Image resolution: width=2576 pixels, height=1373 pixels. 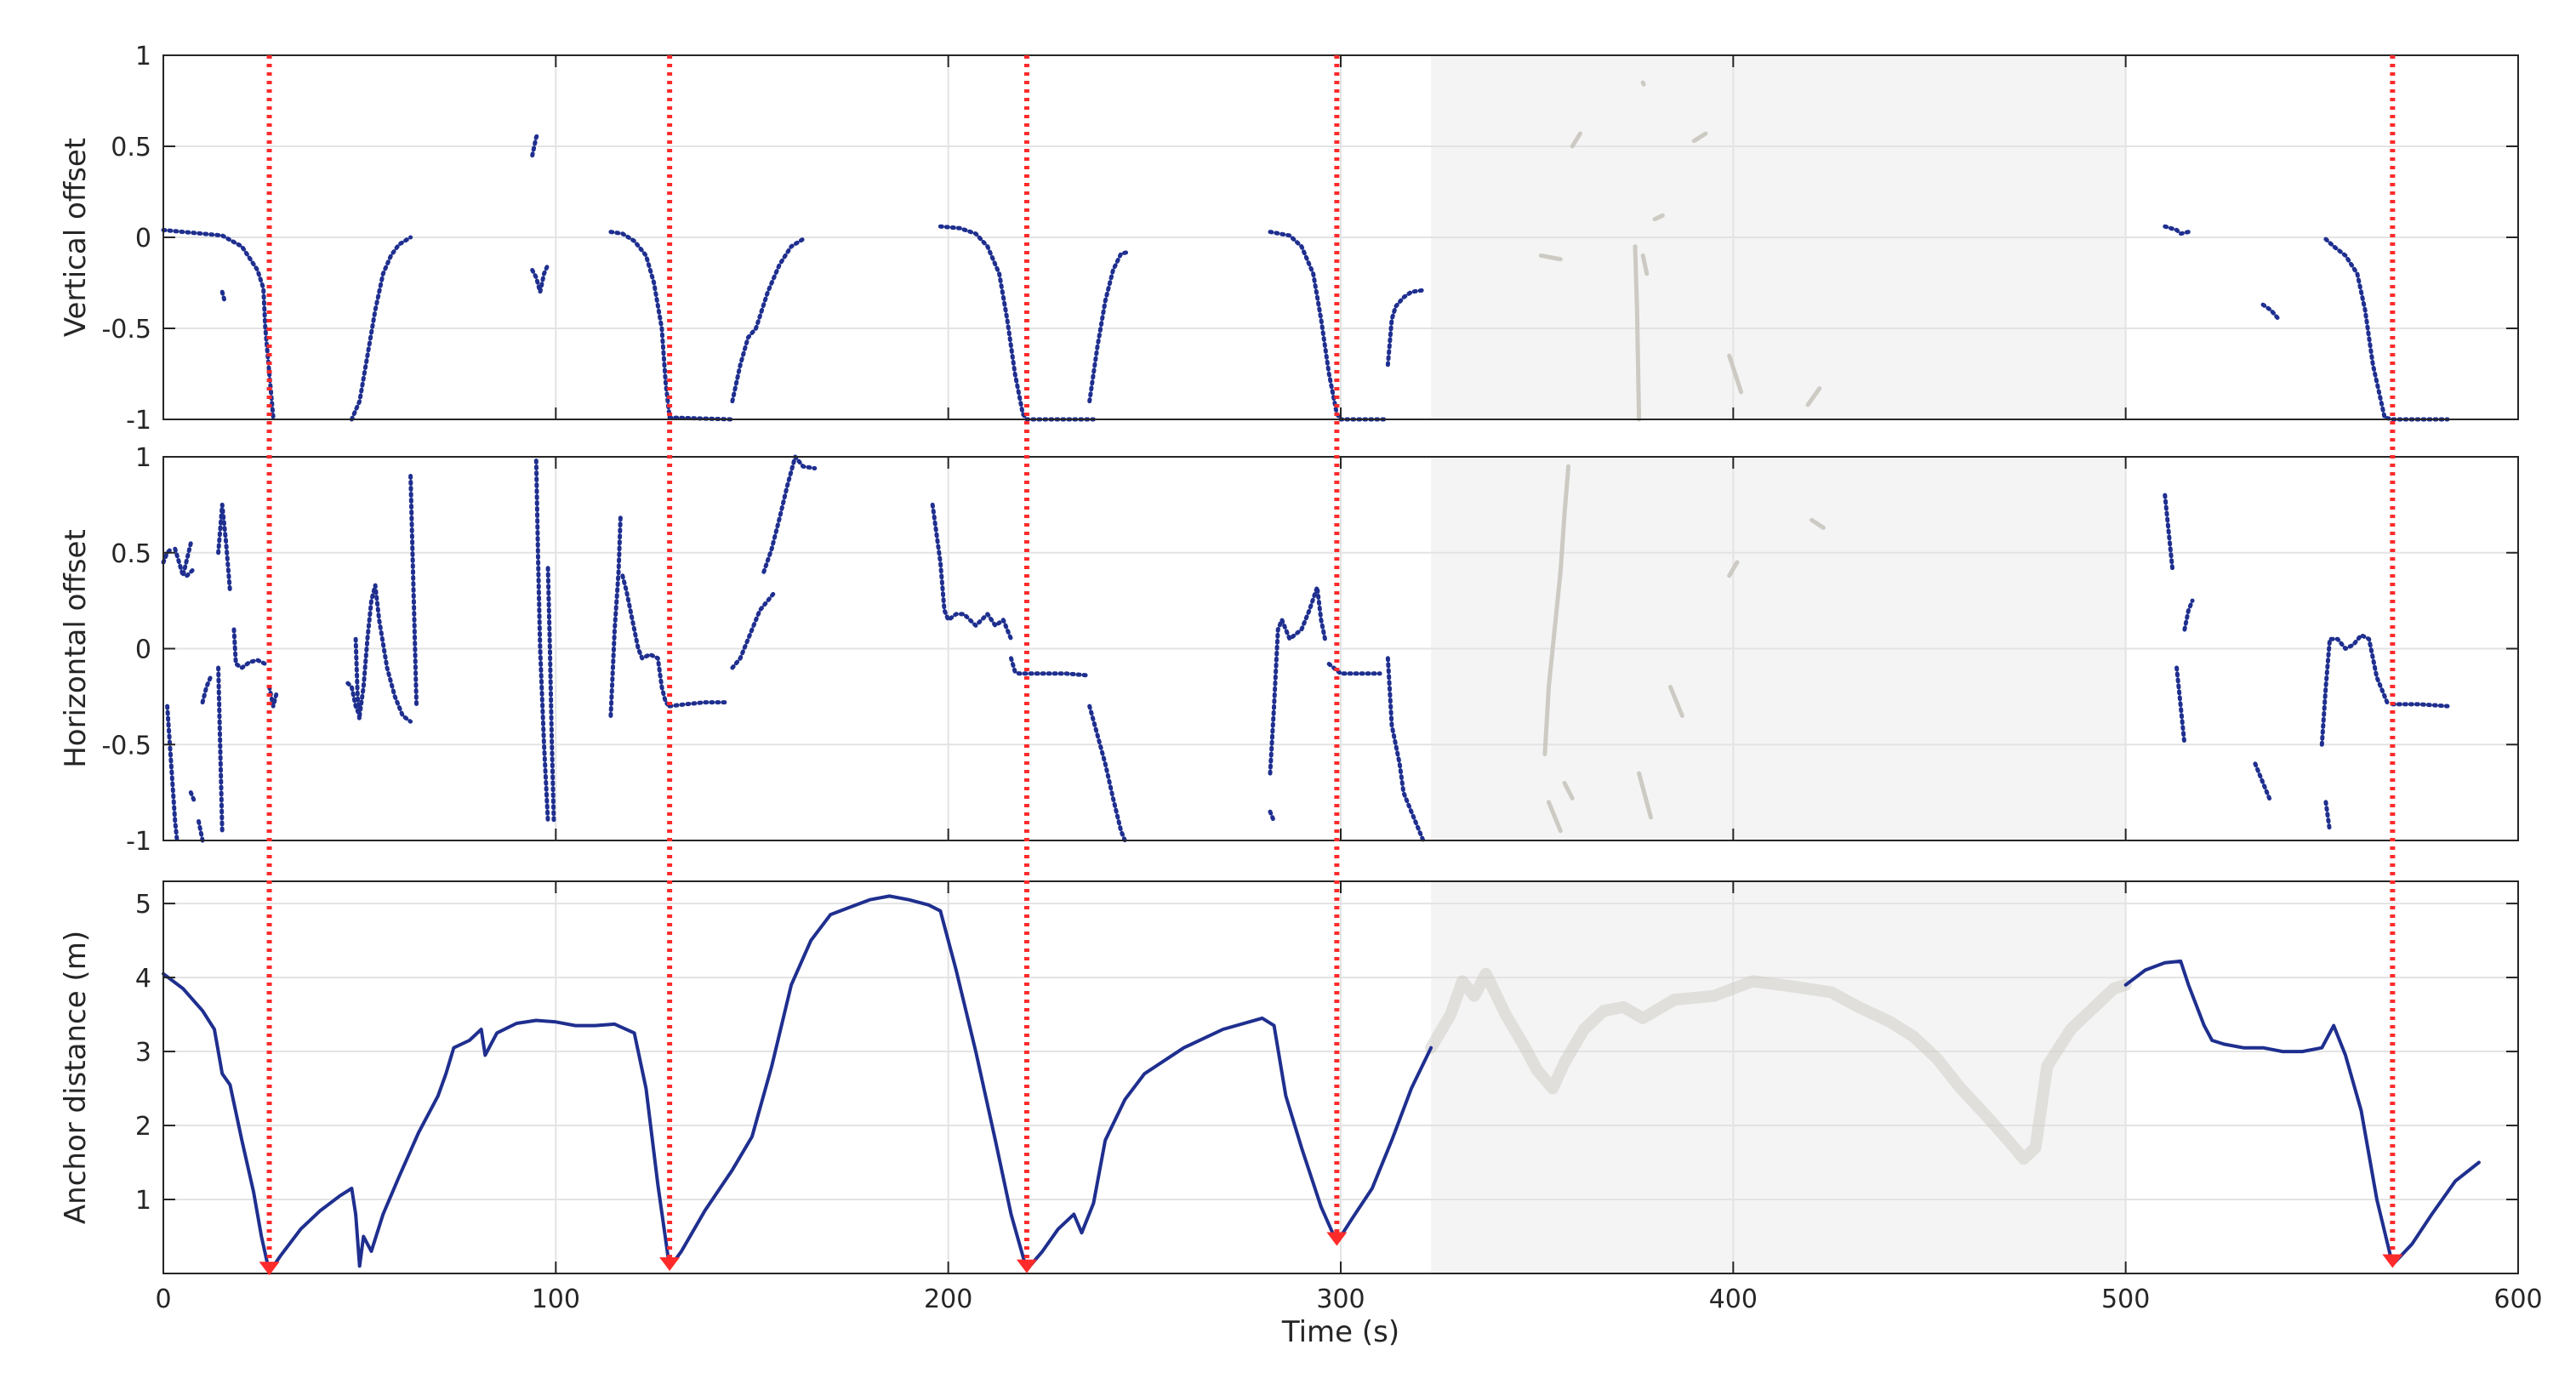 I want to click on x-tick-label: 500, so click(x=2125, y=1299).